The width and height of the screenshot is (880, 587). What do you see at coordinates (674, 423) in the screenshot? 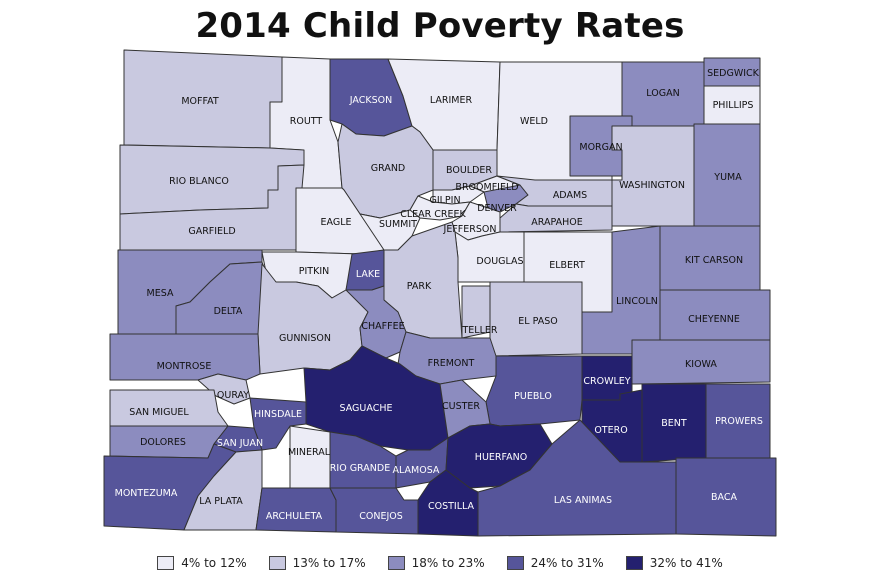
I see `county-label: BENT` at bounding box center [674, 423].